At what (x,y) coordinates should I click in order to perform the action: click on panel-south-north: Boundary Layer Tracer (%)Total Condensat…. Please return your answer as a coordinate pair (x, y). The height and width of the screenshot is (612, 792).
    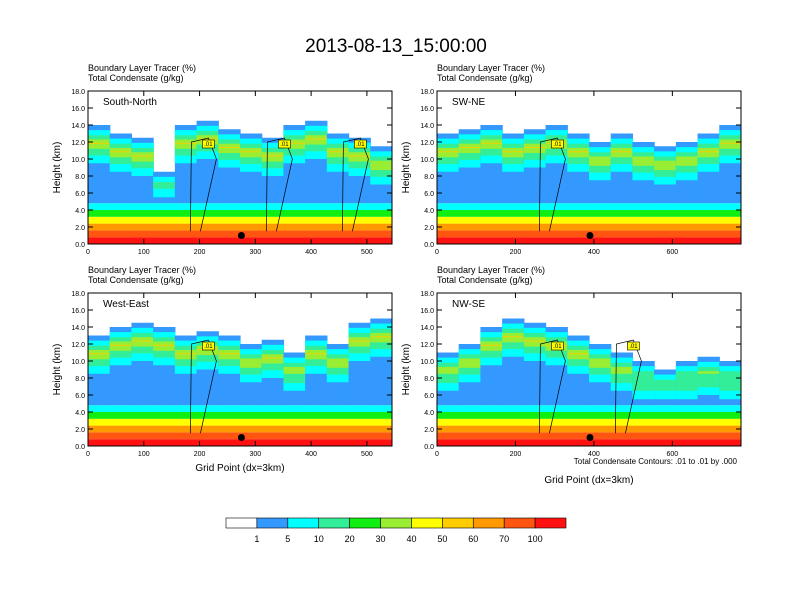
    Looking at the image, I should click on (222, 159).